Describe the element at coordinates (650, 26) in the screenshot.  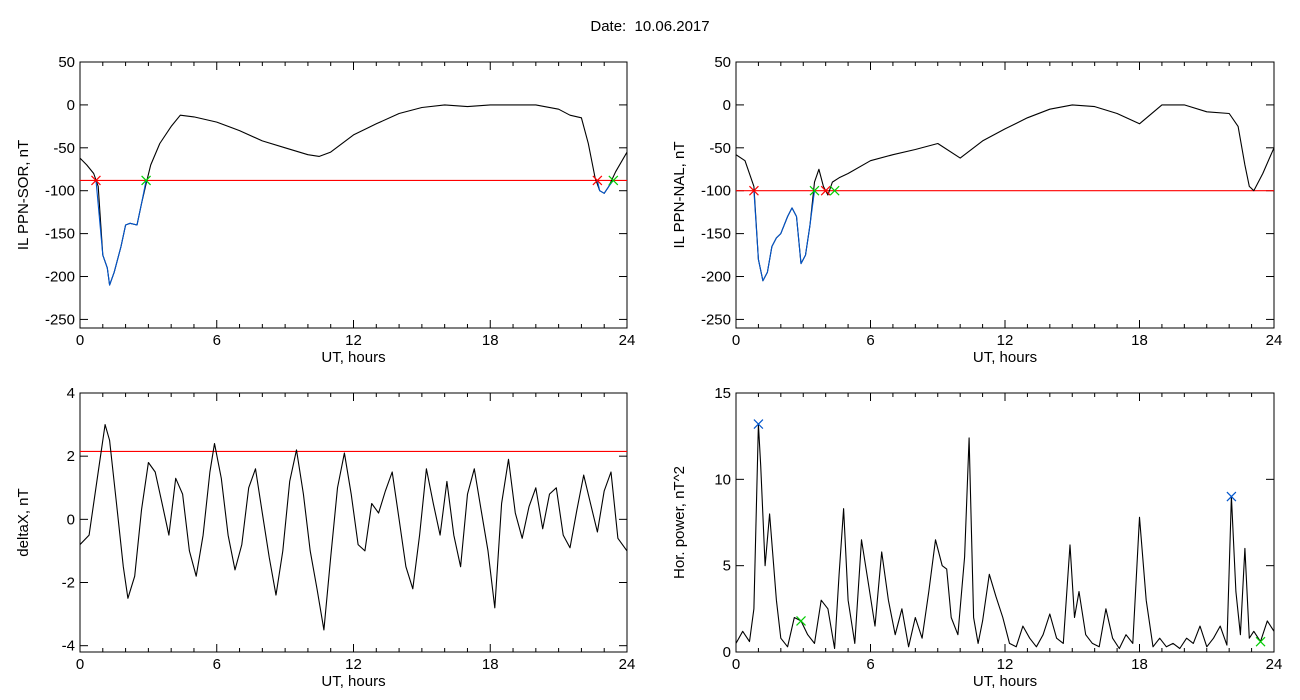
I see `page-title: Date: 10.06.2017` at that location.